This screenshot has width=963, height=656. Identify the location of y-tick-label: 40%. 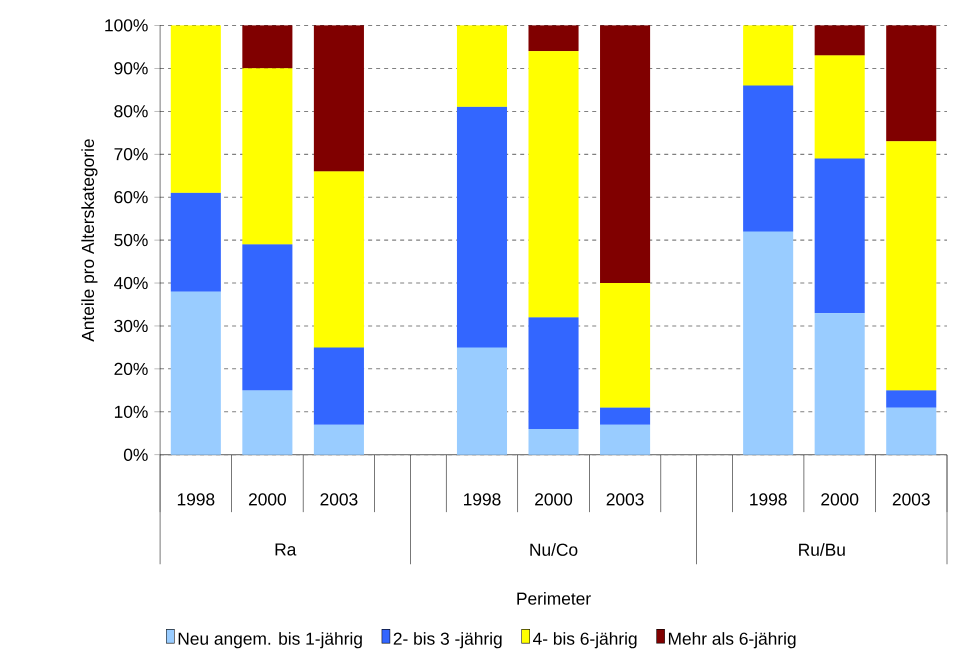
(131, 283).